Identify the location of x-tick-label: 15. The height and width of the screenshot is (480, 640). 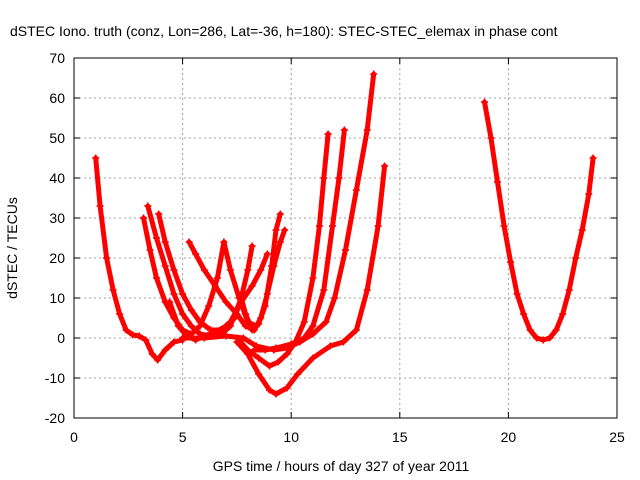
(400, 437).